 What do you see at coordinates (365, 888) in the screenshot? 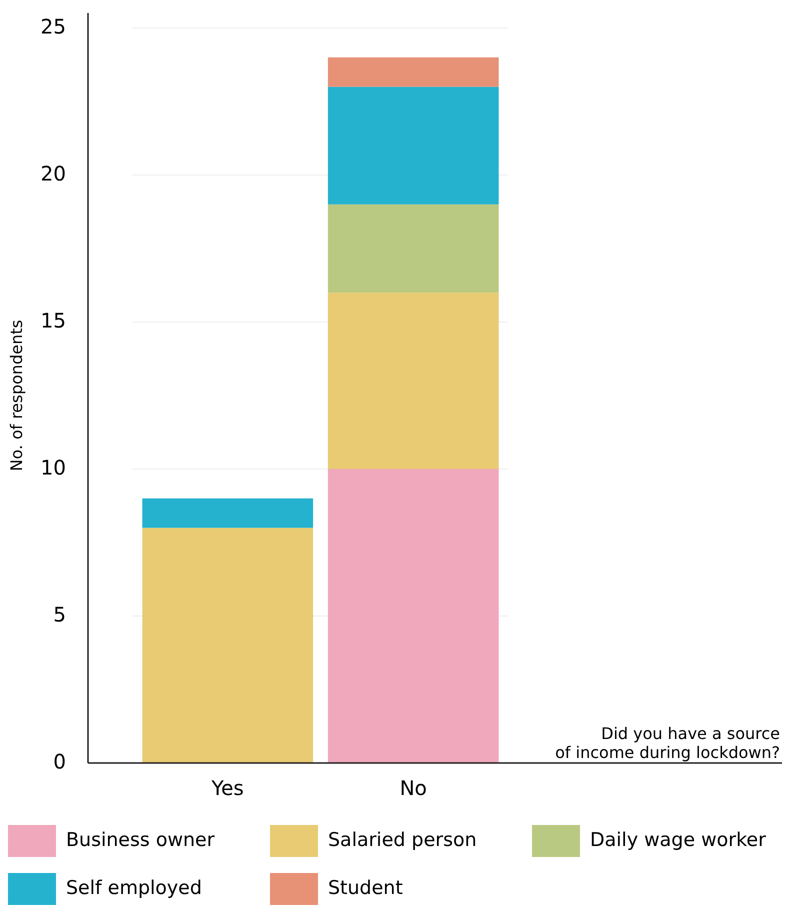
I see `legend-label: Student` at bounding box center [365, 888].